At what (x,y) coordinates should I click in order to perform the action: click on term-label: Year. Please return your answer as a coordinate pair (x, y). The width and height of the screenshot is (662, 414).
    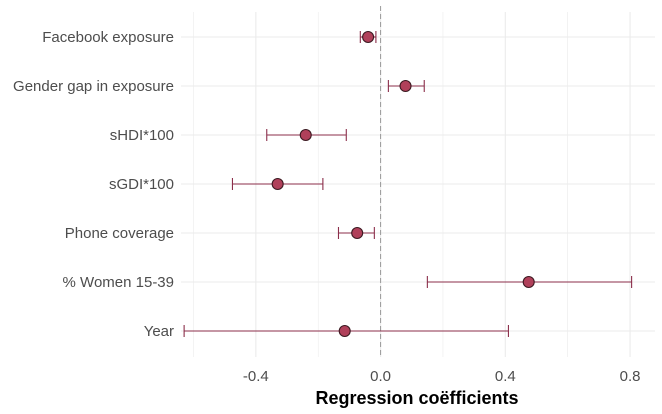
    Looking at the image, I should click on (159, 331).